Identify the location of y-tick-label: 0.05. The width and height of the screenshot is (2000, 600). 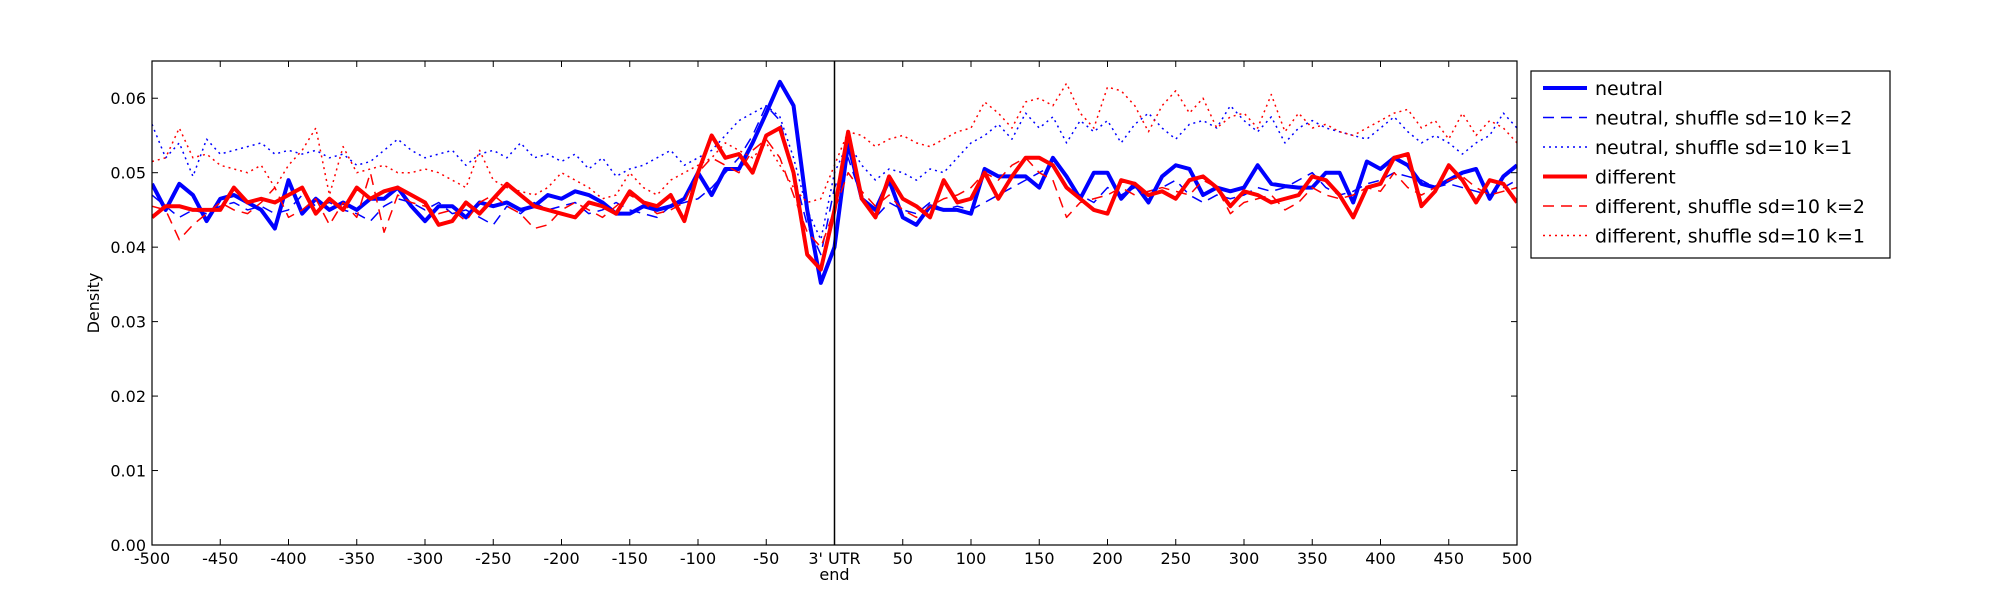
(128, 173).